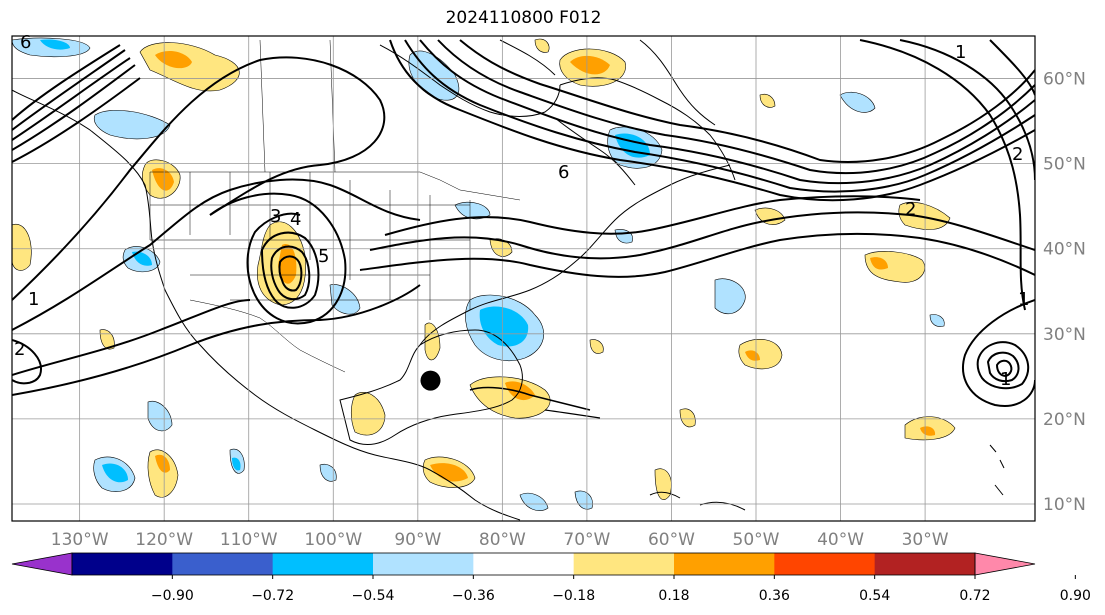  I want to click on longitude-tick-label: 120°W, so click(164, 540).